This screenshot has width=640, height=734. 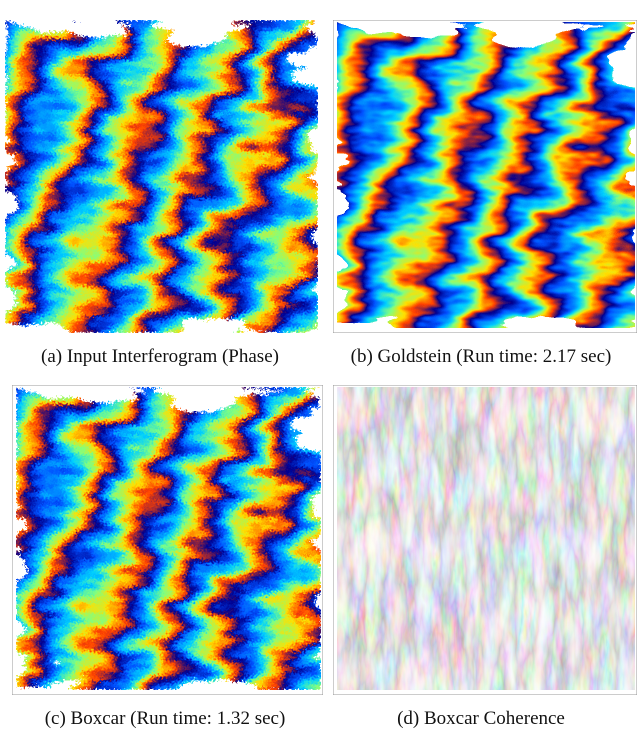 I want to click on caption: (d) Boxcar Coherence, so click(x=481, y=718).